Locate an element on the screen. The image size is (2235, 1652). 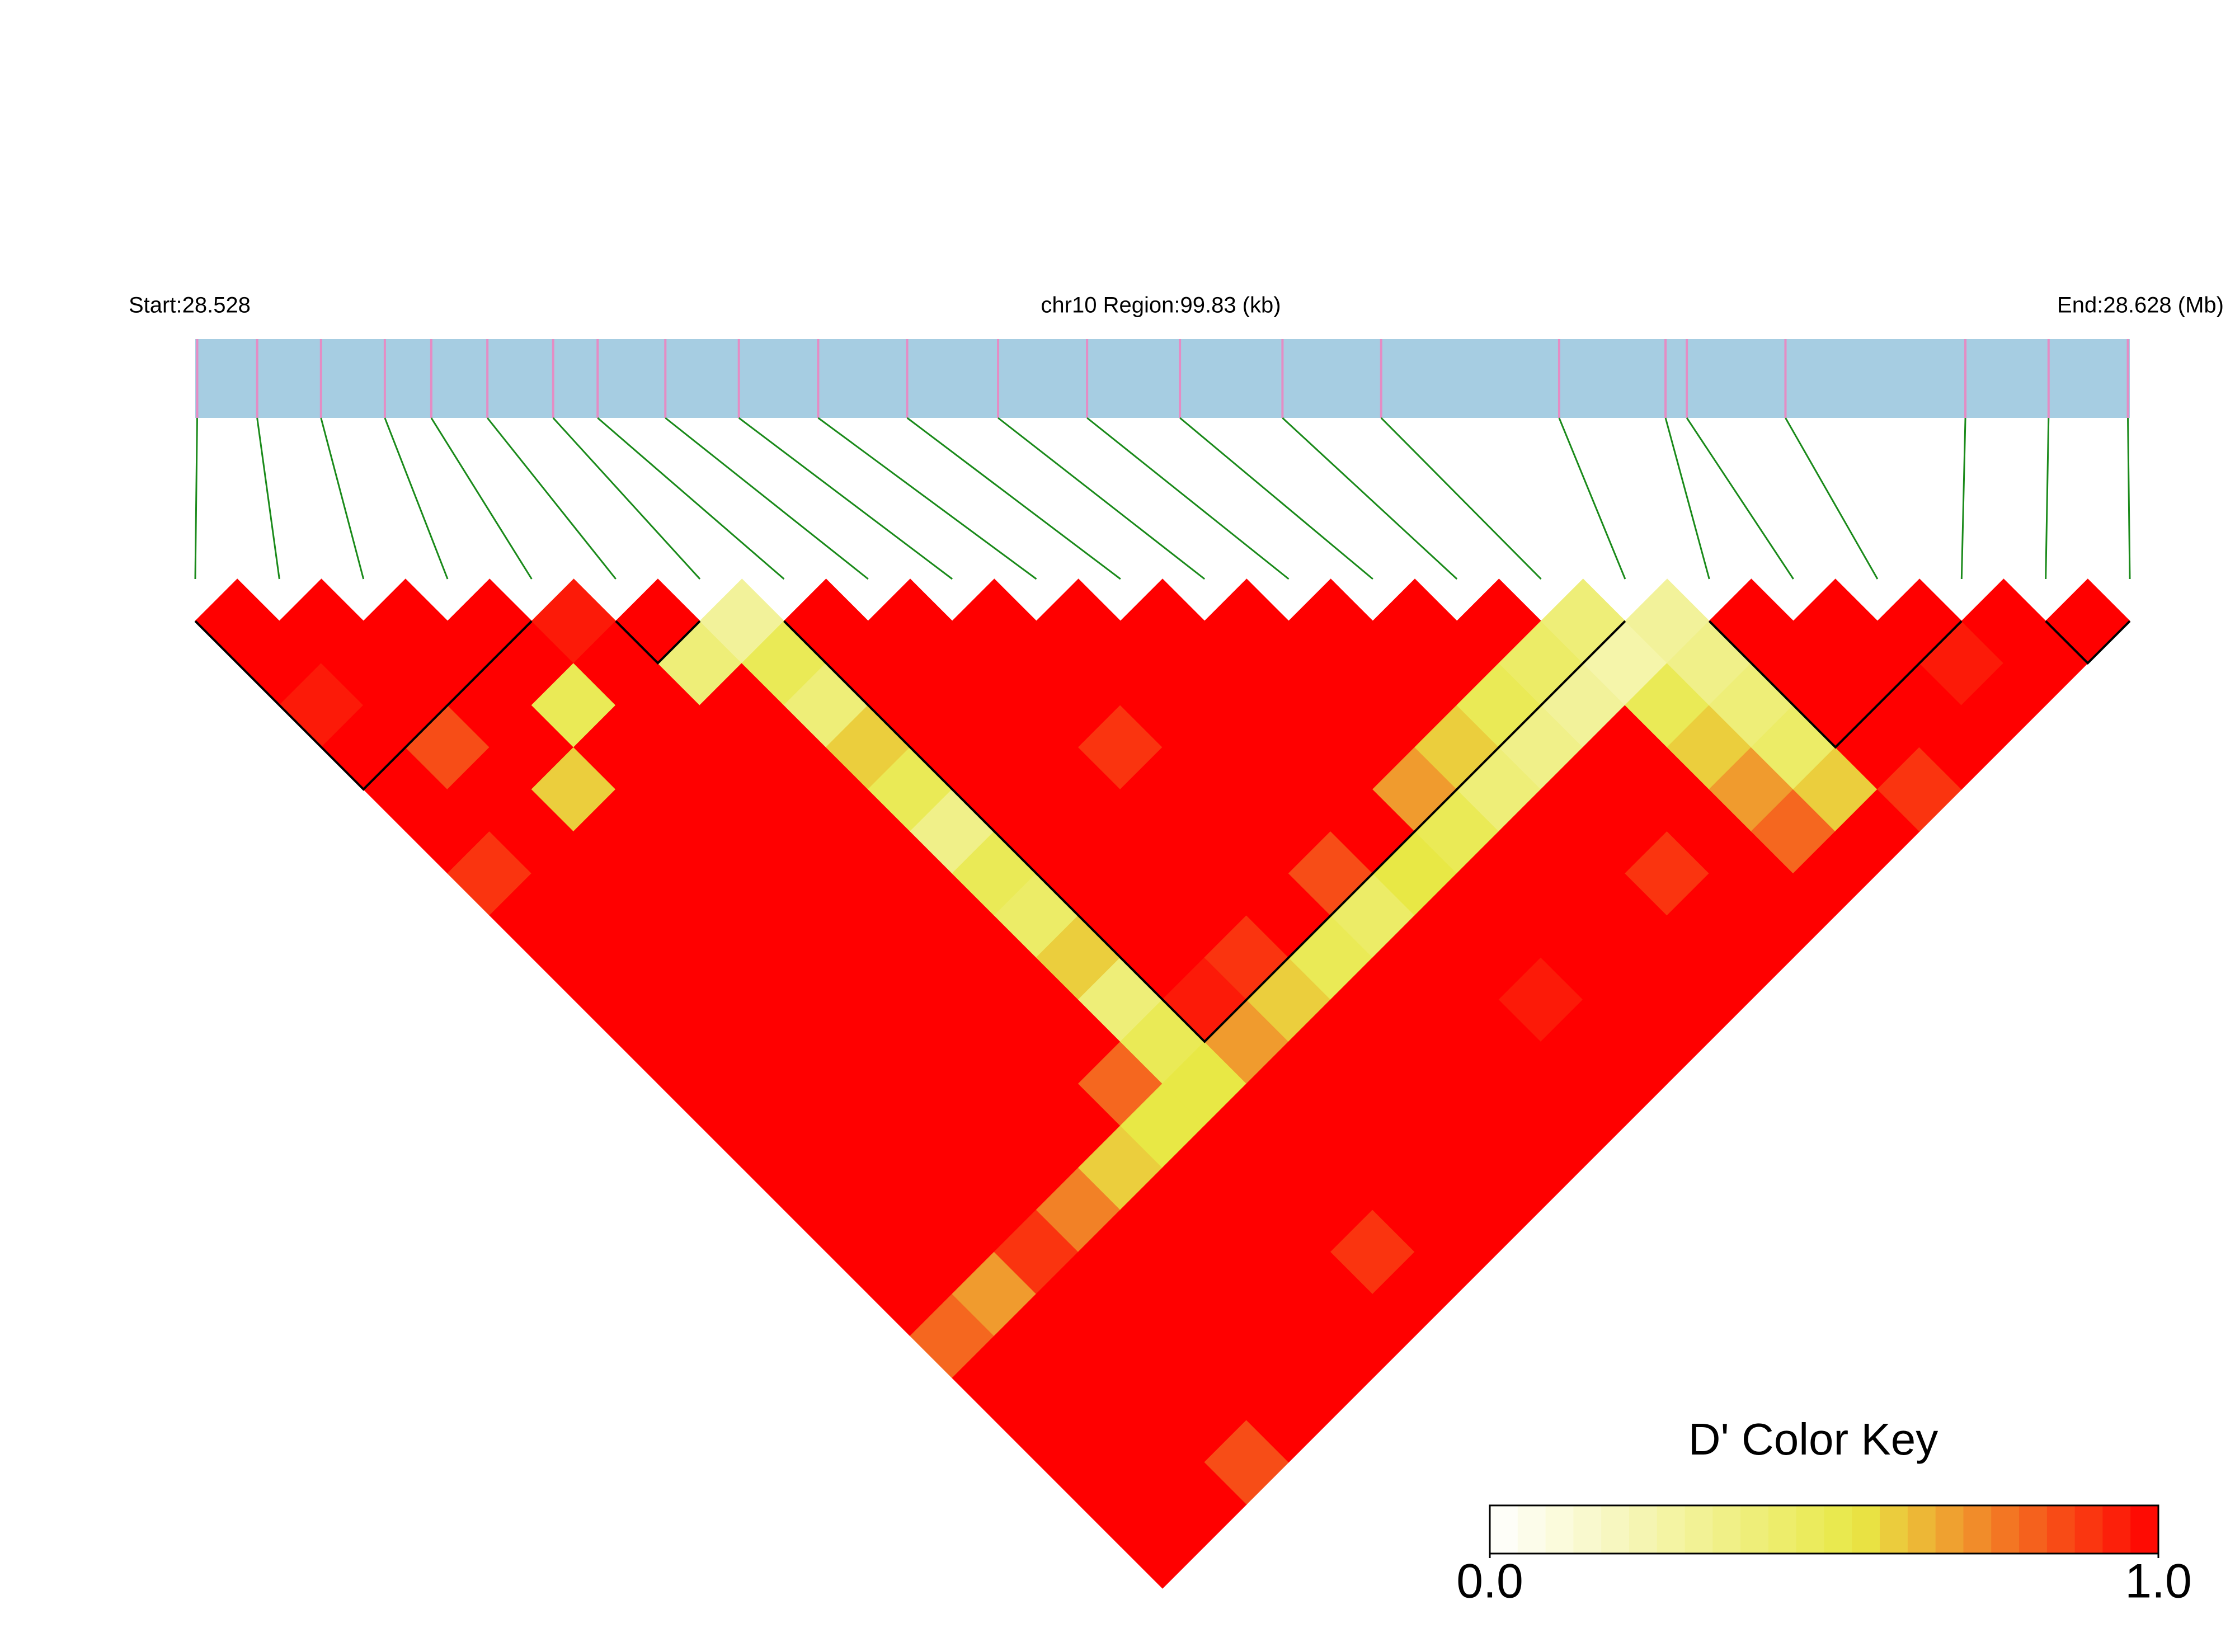
end-label: End:28.628 (Mb) is located at coordinates (2140, 306).